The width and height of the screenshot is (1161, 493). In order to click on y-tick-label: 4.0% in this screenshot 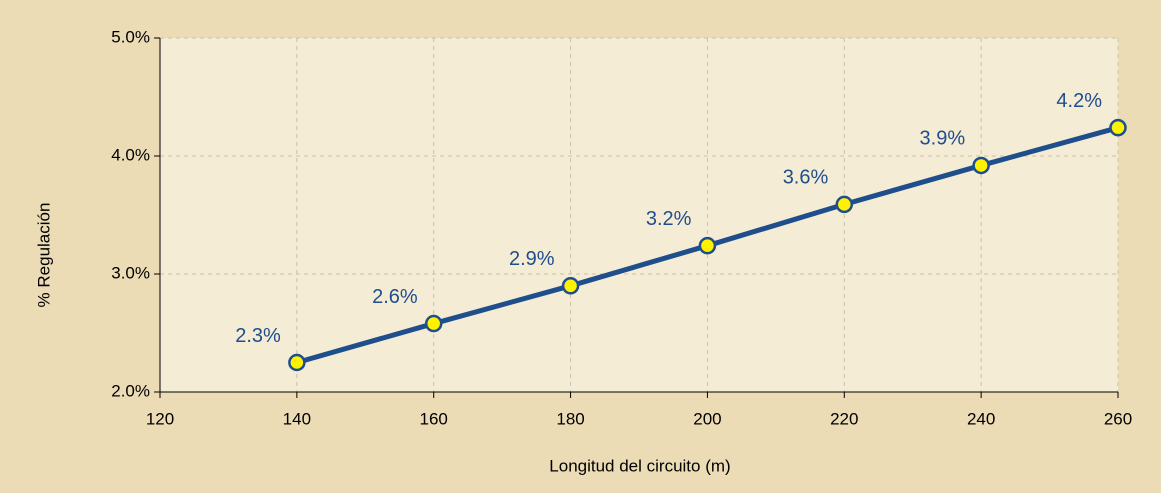, I will do `click(130, 154)`.